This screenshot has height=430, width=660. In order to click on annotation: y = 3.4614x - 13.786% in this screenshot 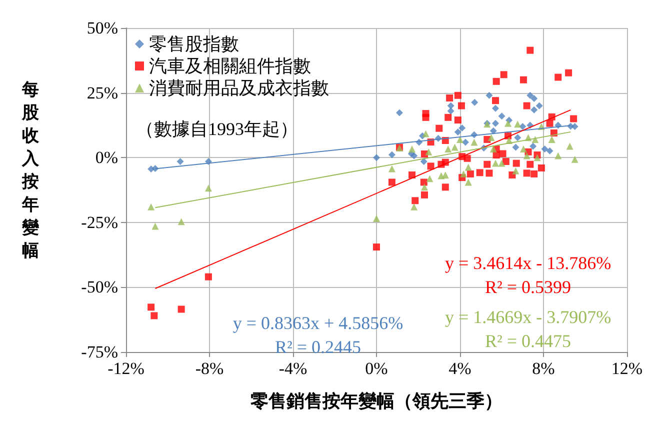, I will do `click(528, 263)`.